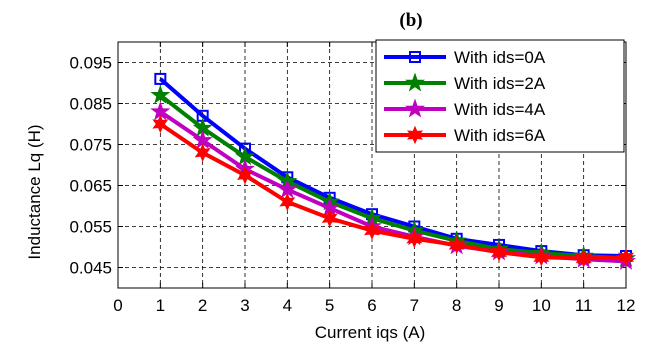  Describe the element at coordinates (370, 332) in the screenshot. I see `x-axis-title: Current iqs (A)` at that location.